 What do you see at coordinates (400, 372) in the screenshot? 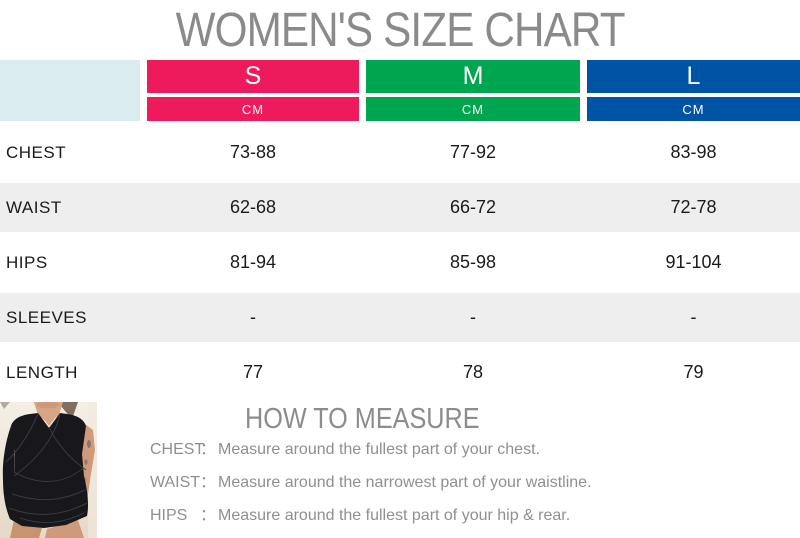
I see `table-row-length: LENGTH 77 78 79` at bounding box center [400, 372].